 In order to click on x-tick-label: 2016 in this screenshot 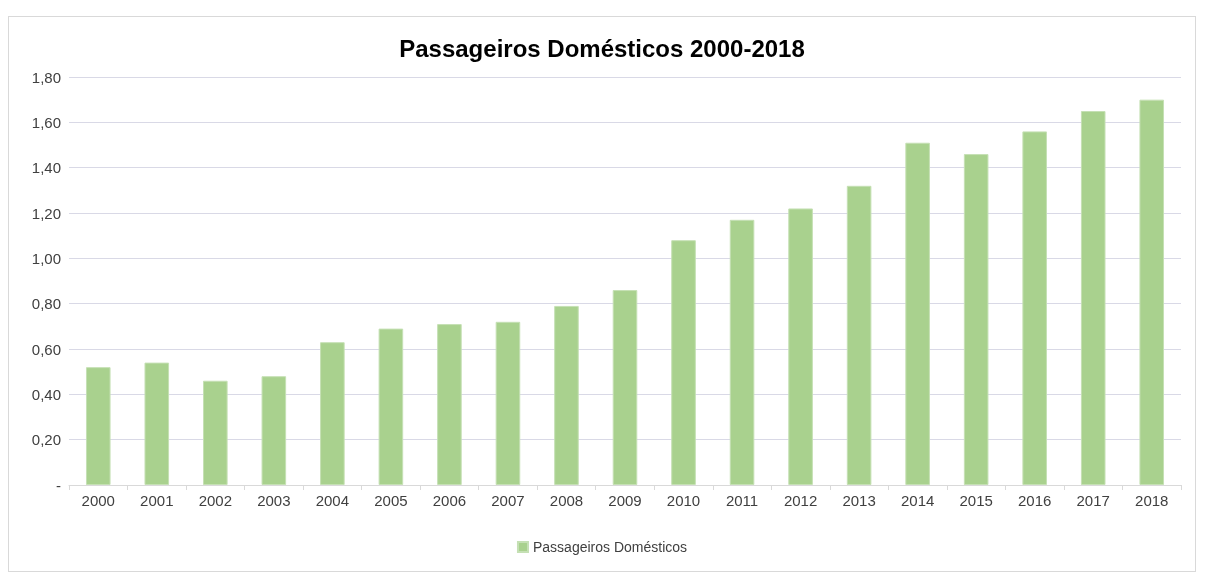, I will do `click(1035, 500)`.